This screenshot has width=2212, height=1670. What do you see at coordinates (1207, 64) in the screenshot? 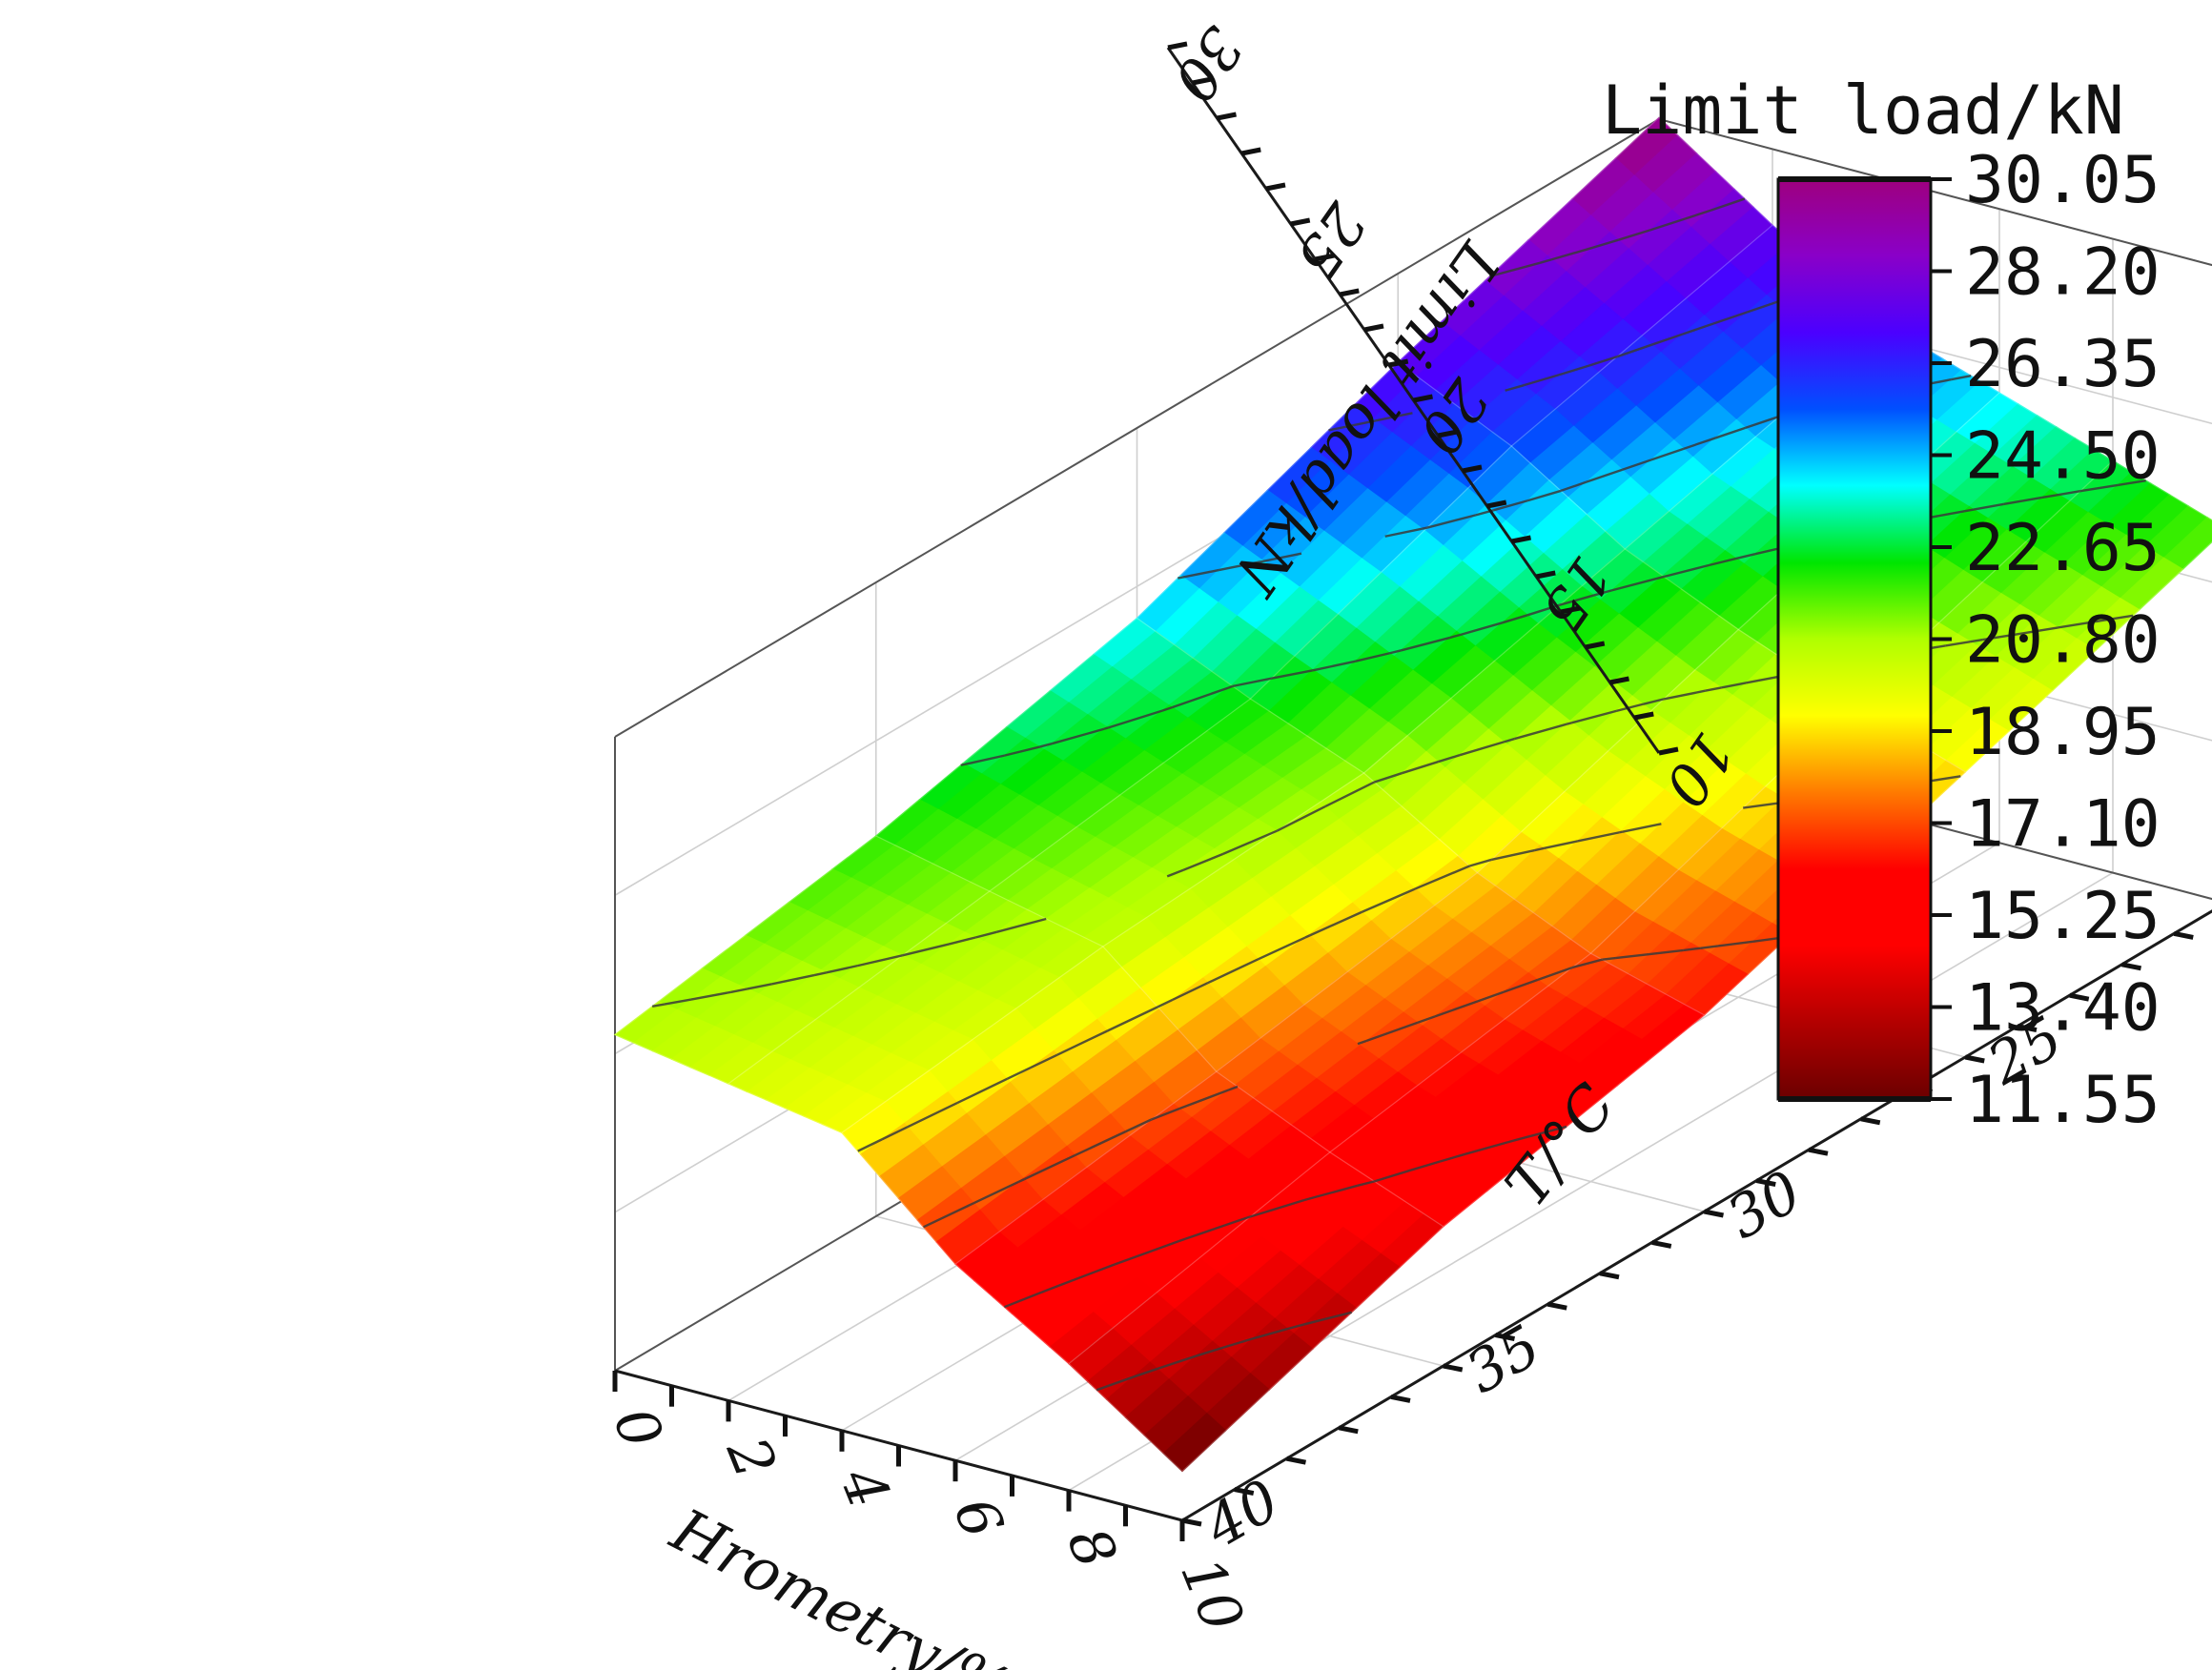
I see `z-tick-label: 30` at bounding box center [1207, 64].